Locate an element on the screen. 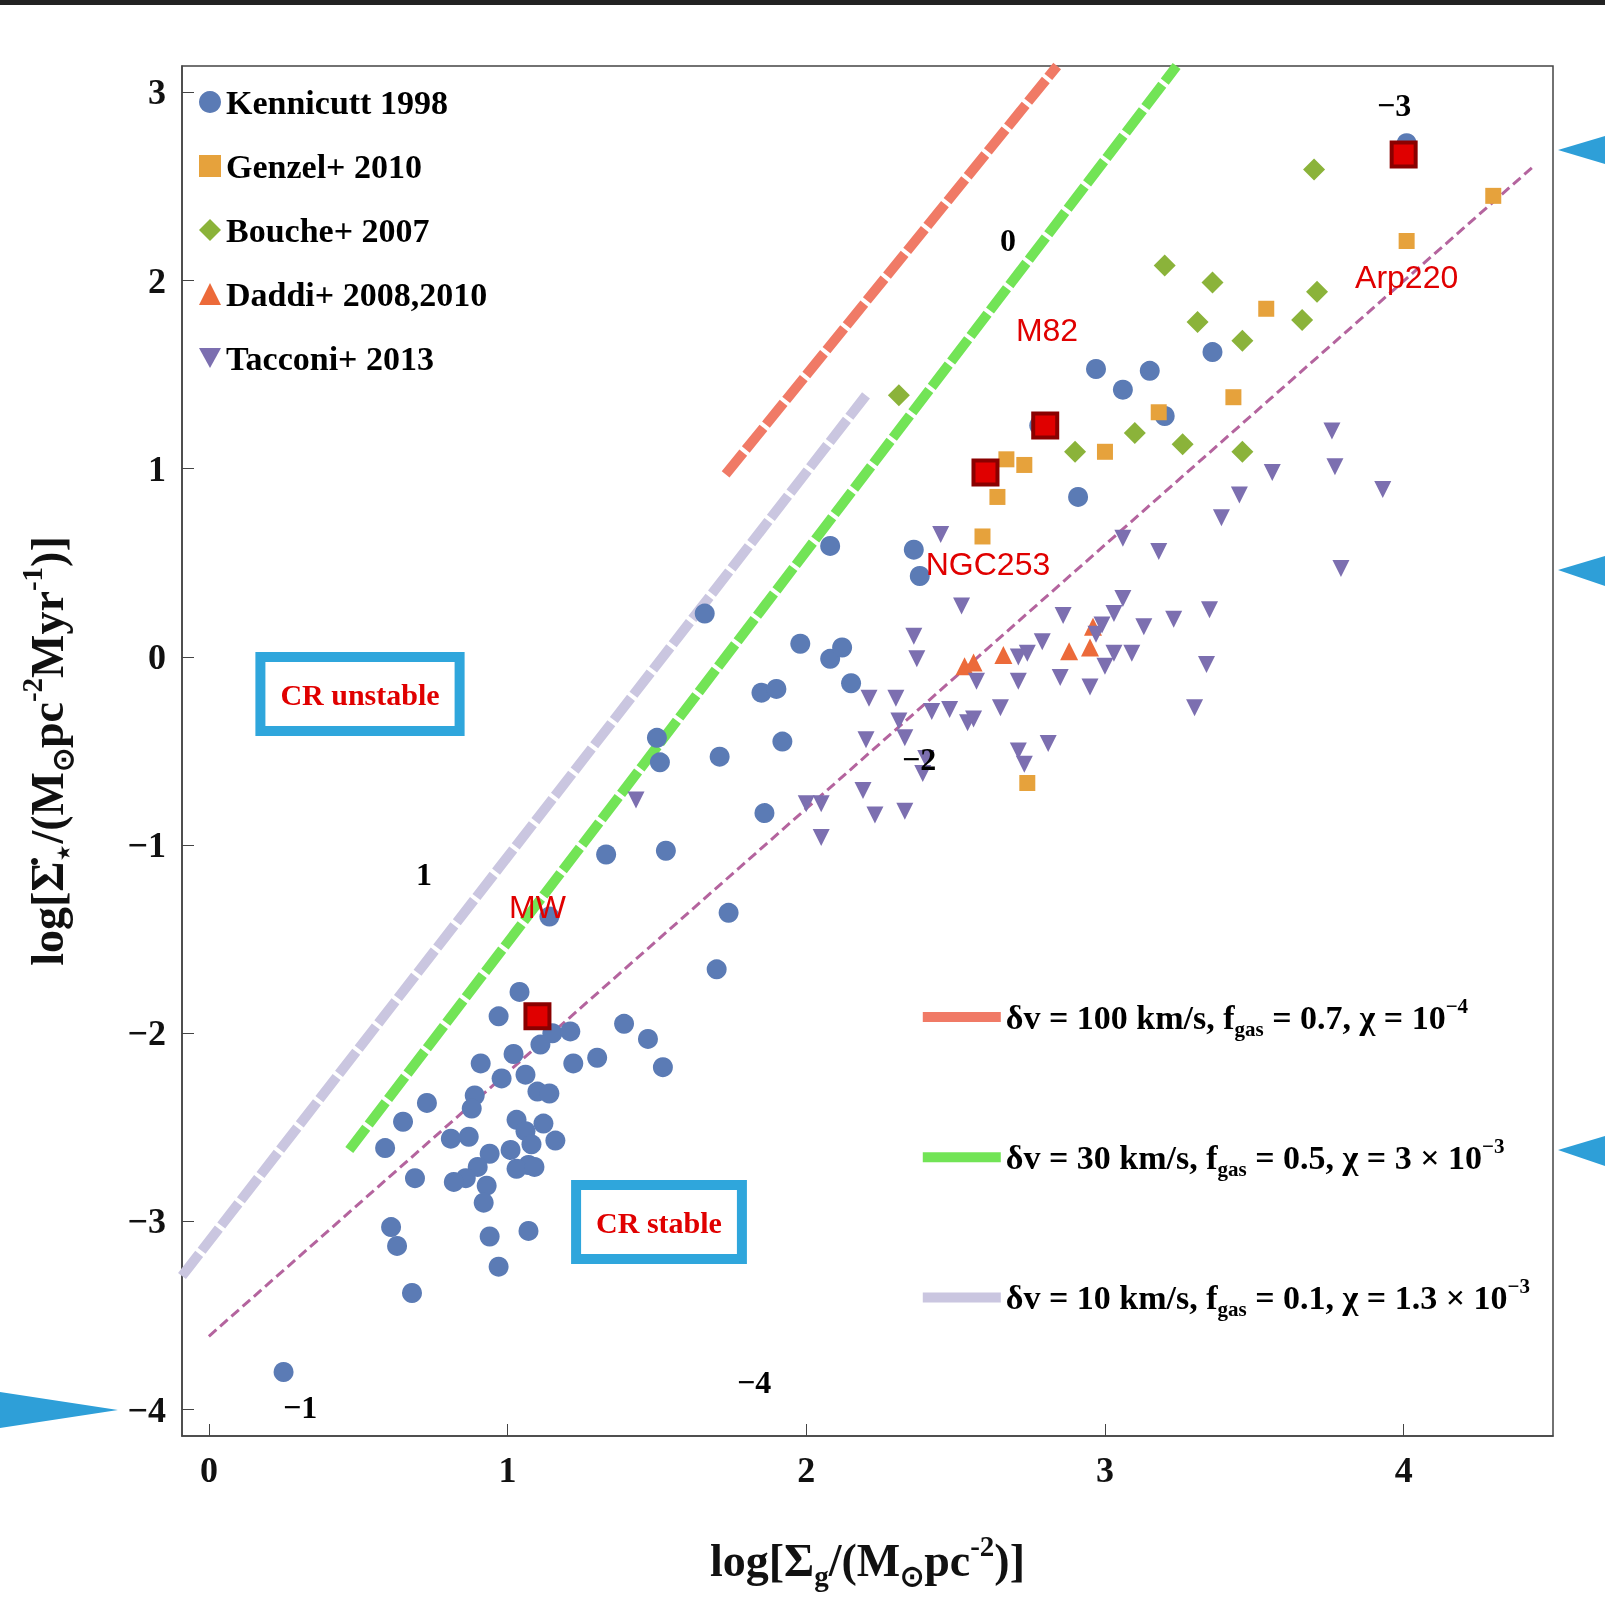  annotation: 1 is located at coordinates (424, 874).